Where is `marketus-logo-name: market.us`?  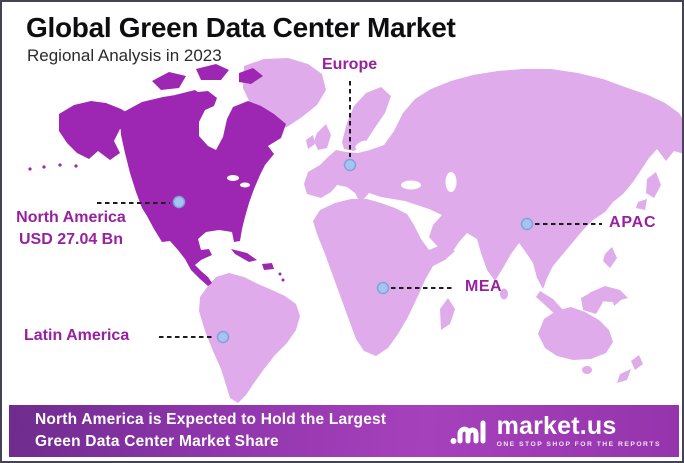 marketus-logo-name: market.us is located at coordinates (556, 425).